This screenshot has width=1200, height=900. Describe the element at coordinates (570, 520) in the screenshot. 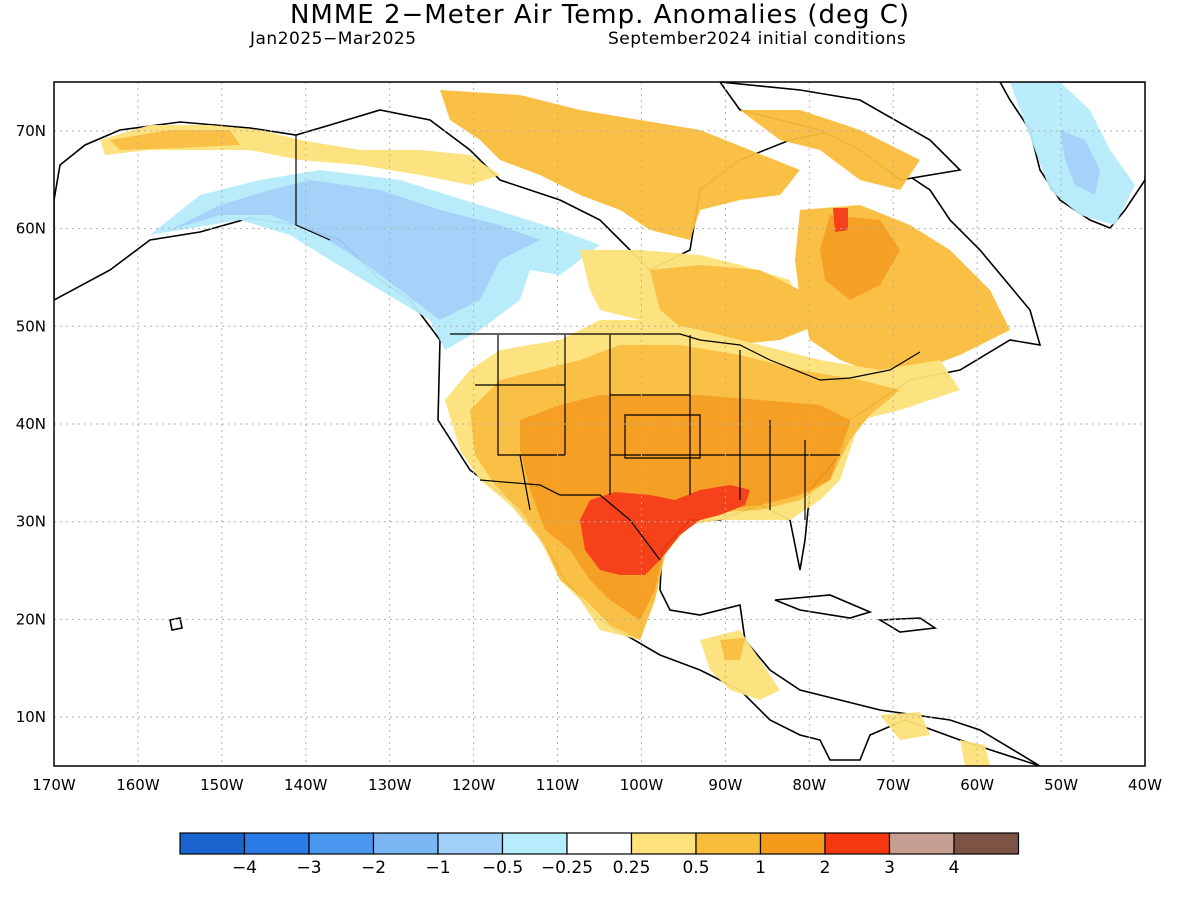

I see `us-mexico-border` at that location.